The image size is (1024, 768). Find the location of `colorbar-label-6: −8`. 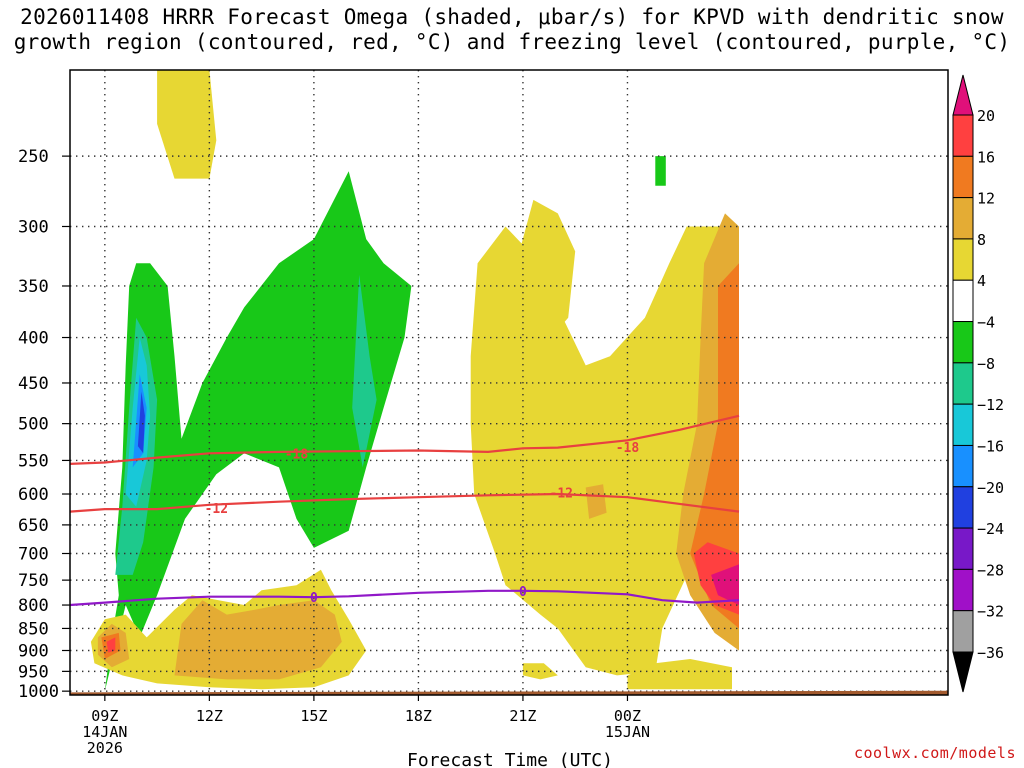

colorbar-label-6: −8 is located at coordinates (986, 364).